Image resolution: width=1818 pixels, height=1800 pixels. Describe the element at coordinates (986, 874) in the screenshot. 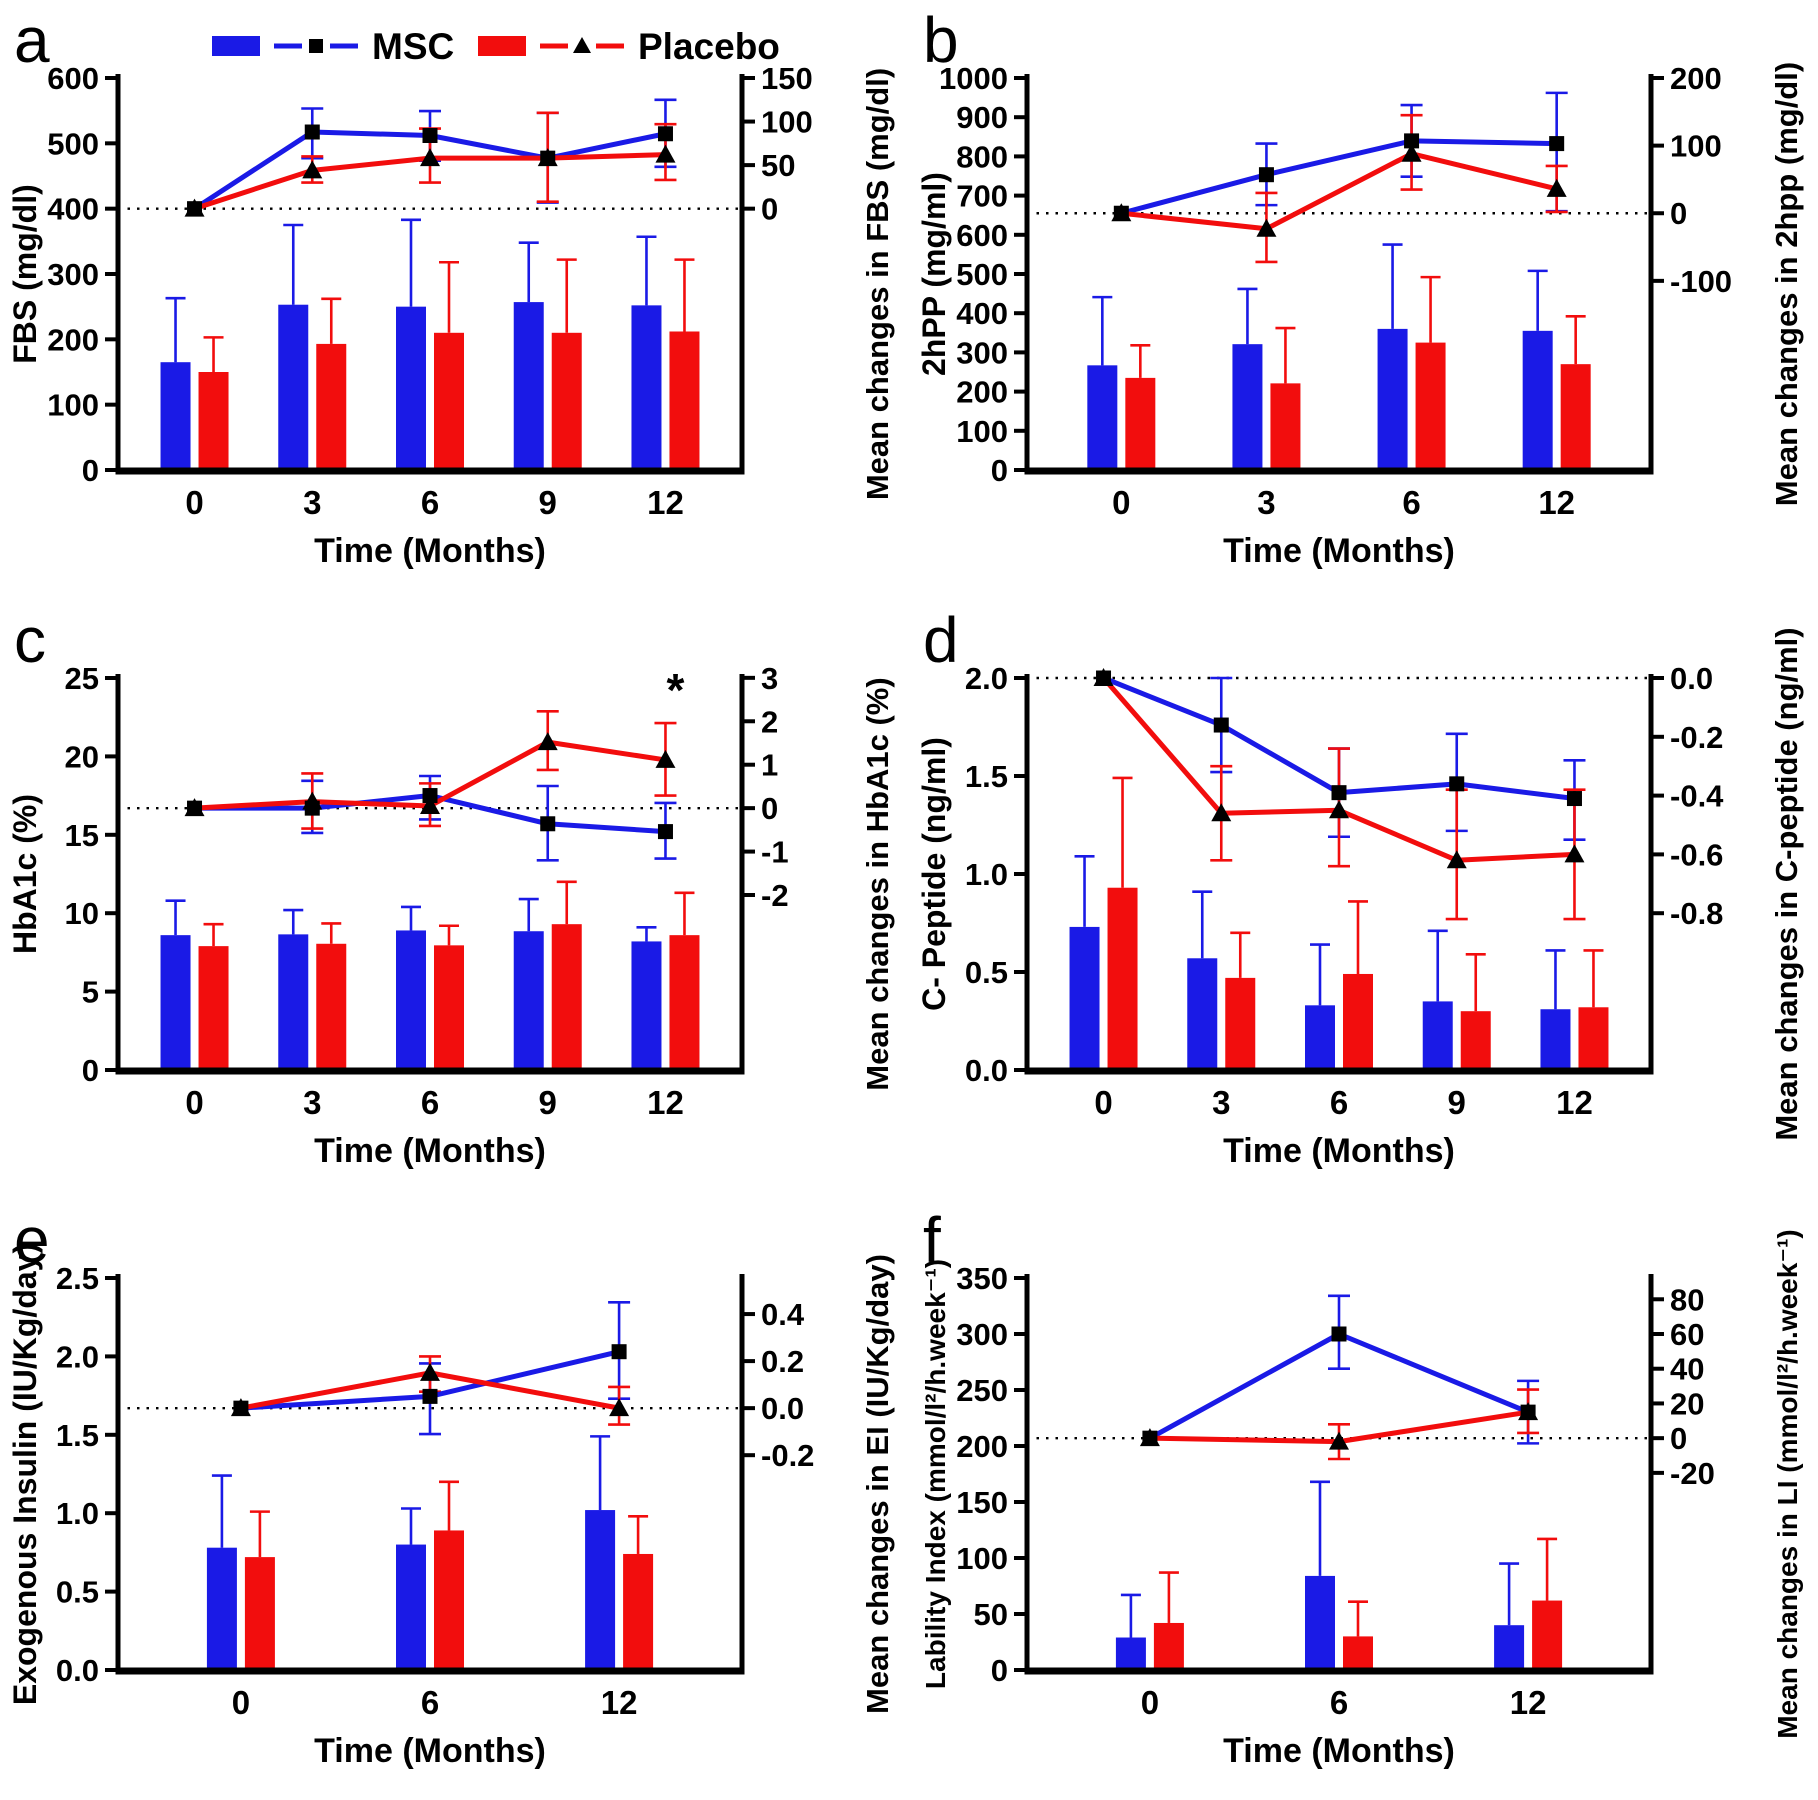

I see `left-axis-tick-label: 1.0` at that location.